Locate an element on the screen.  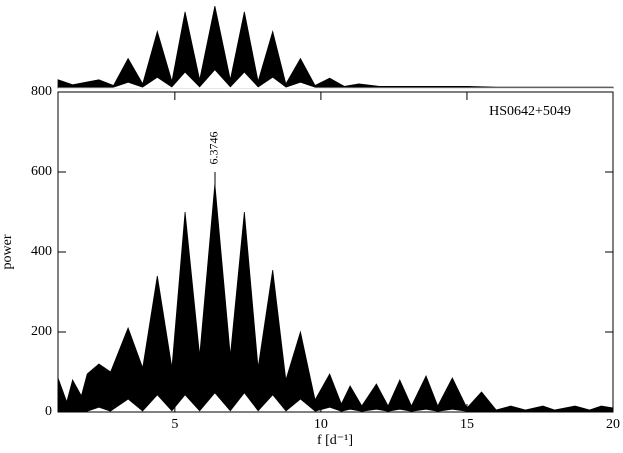
y-tick-label: 0 is located at coordinates (48, 411).